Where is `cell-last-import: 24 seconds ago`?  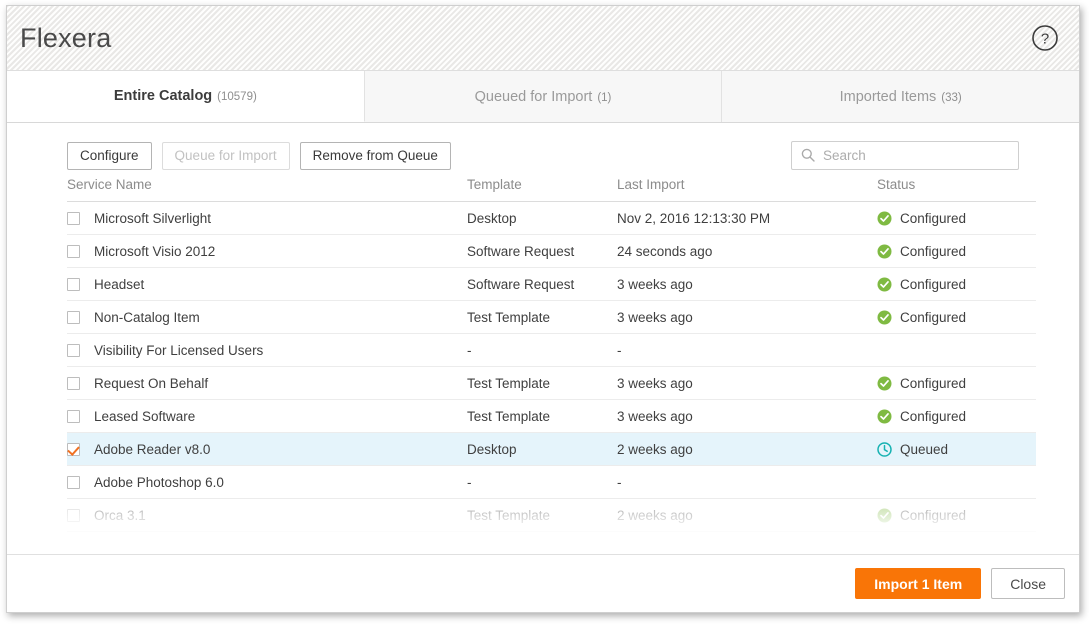 cell-last-import: 24 seconds ago is located at coordinates (747, 251).